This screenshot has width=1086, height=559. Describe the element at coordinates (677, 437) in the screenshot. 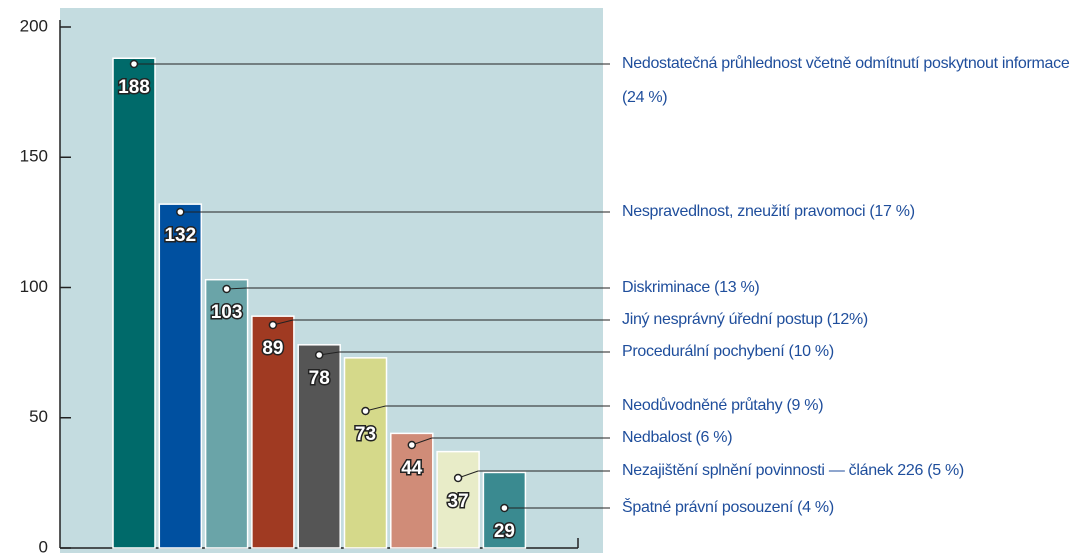

I see `category-label: Nedbalost (6 %)` at that location.